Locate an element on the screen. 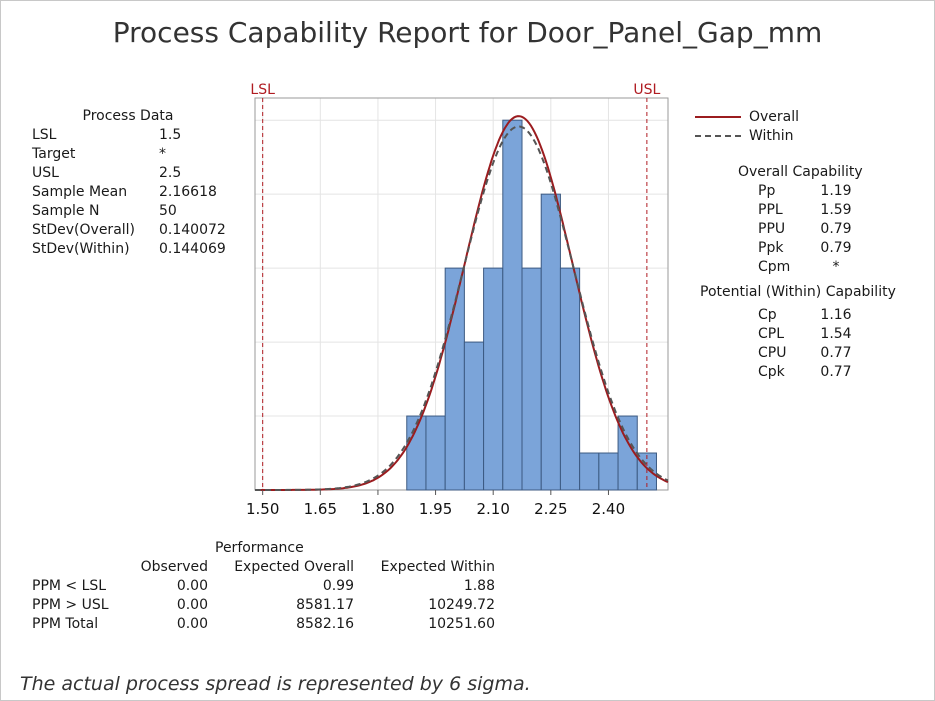 The height and width of the screenshot is (701, 935). capability-row: CPU 0.77 is located at coordinates (805, 353).